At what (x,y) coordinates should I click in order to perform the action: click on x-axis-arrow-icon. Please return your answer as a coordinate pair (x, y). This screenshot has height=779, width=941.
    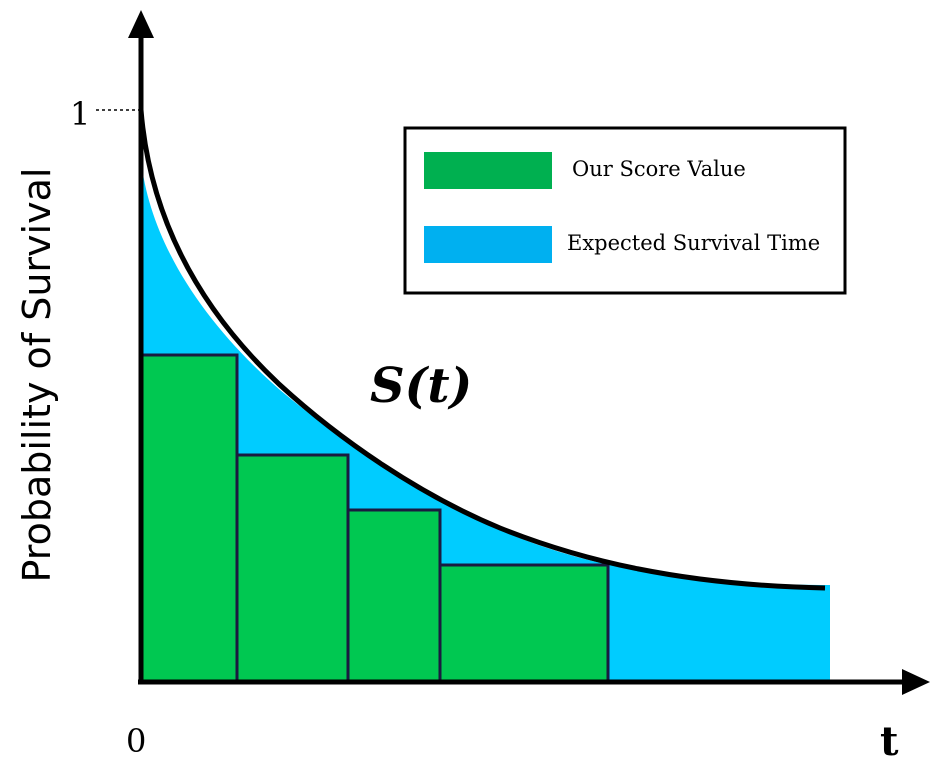
    Looking at the image, I should click on (916, 682).